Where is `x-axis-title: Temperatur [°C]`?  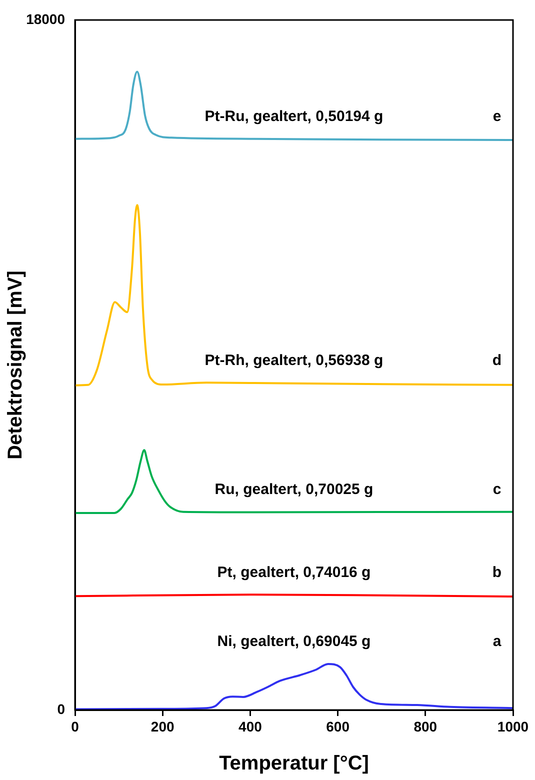 x-axis-title: Temperatur [°C] is located at coordinates (294, 763).